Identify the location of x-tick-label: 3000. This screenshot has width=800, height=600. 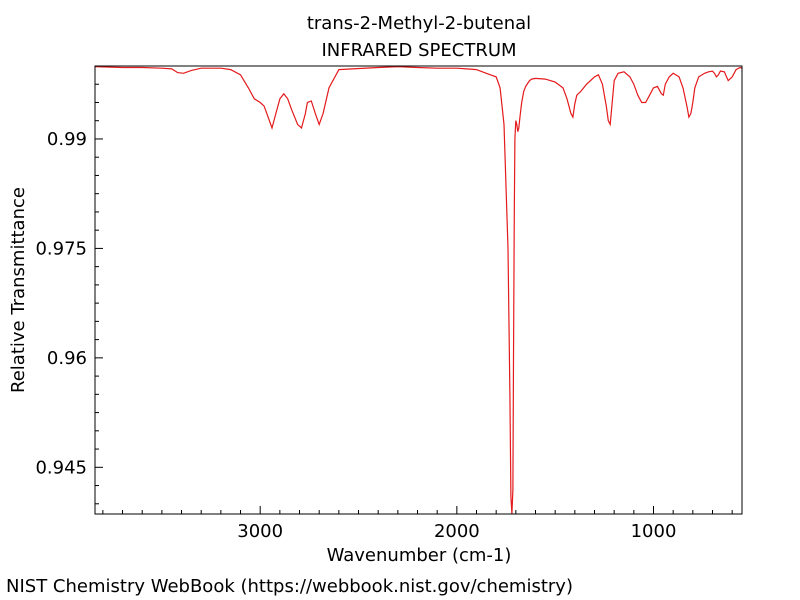
(260, 531).